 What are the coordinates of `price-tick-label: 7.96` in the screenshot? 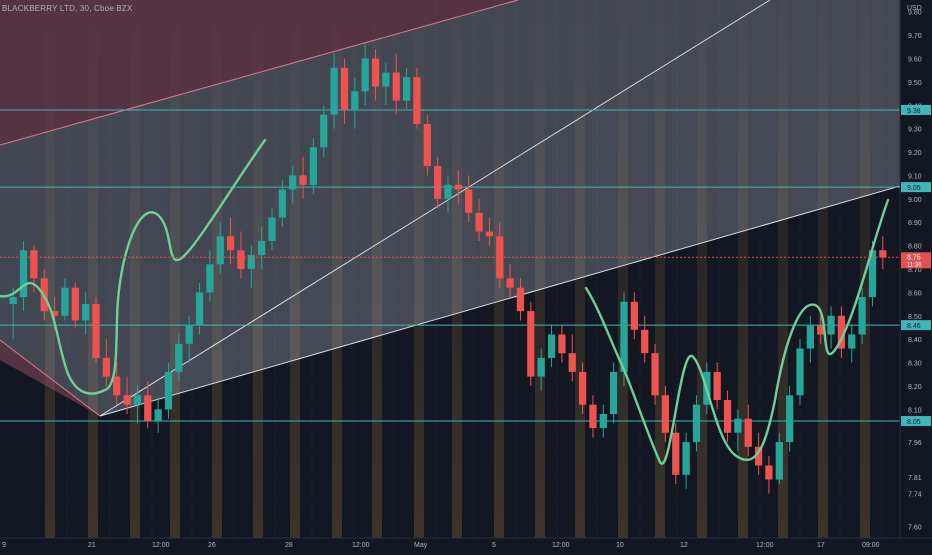 It's located at (915, 443).